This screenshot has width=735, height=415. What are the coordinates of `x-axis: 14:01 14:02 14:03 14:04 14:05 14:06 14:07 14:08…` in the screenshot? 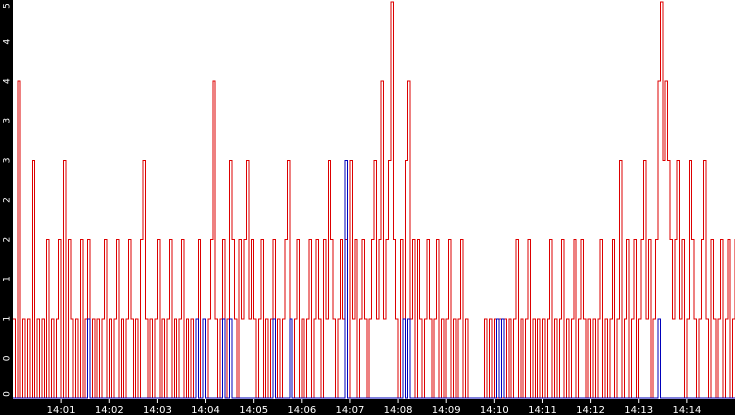 It's located at (374, 407).